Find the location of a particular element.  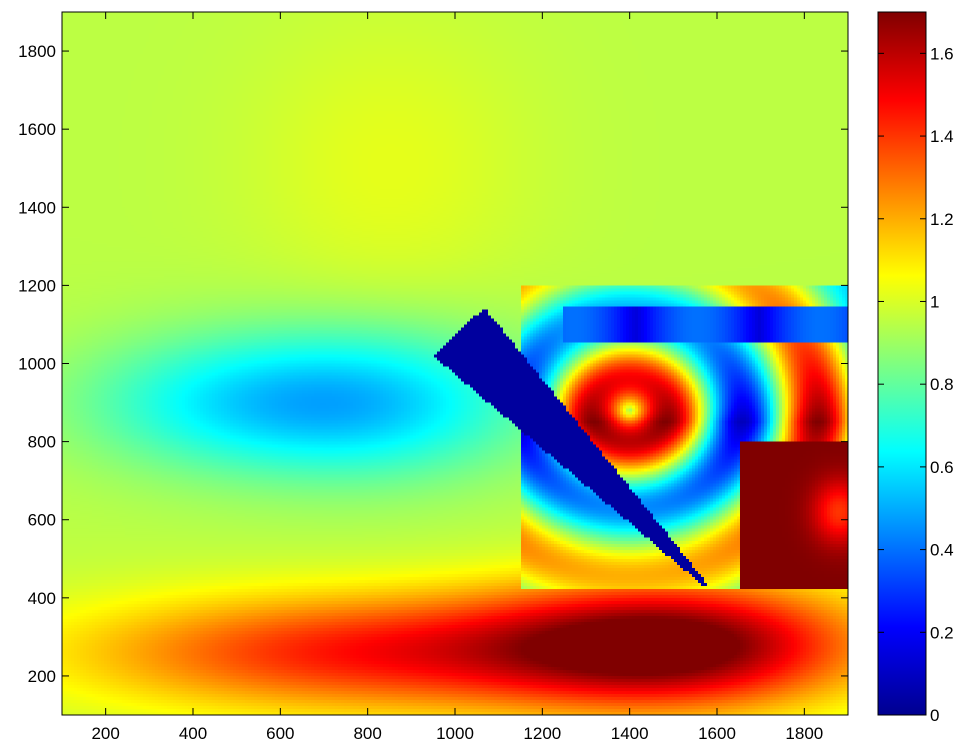

colorbar-tick-label: 1 is located at coordinates (934, 301).